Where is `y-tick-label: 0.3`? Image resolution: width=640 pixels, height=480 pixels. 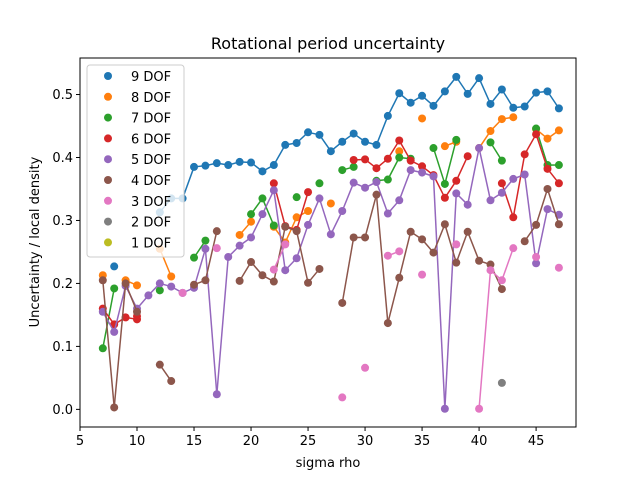 y-tick-label: 0.3 is located at coordinates (62, 221).